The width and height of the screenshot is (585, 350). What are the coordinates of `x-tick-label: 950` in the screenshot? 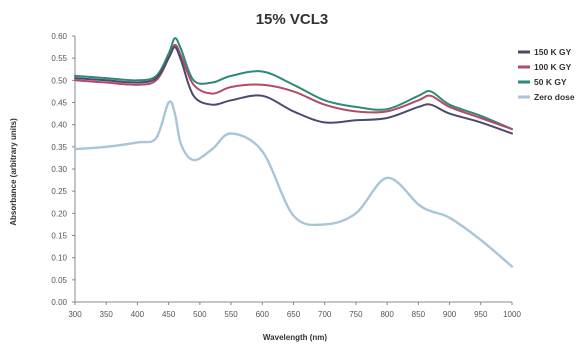 It's located at (481, 314).